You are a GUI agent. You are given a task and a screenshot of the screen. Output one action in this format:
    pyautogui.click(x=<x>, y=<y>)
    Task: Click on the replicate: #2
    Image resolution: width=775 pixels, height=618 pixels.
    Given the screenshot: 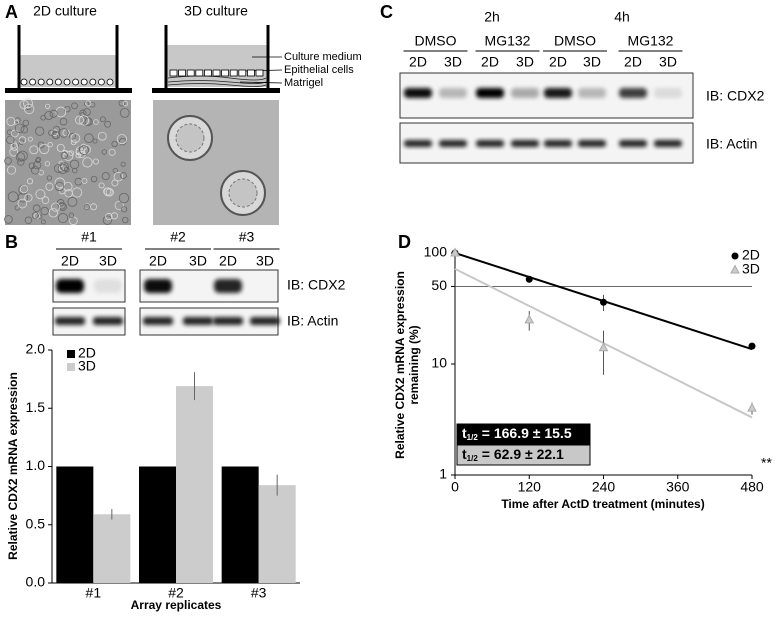 What is the action you would take?
    pyautogui.click(x=178, y=237)
    